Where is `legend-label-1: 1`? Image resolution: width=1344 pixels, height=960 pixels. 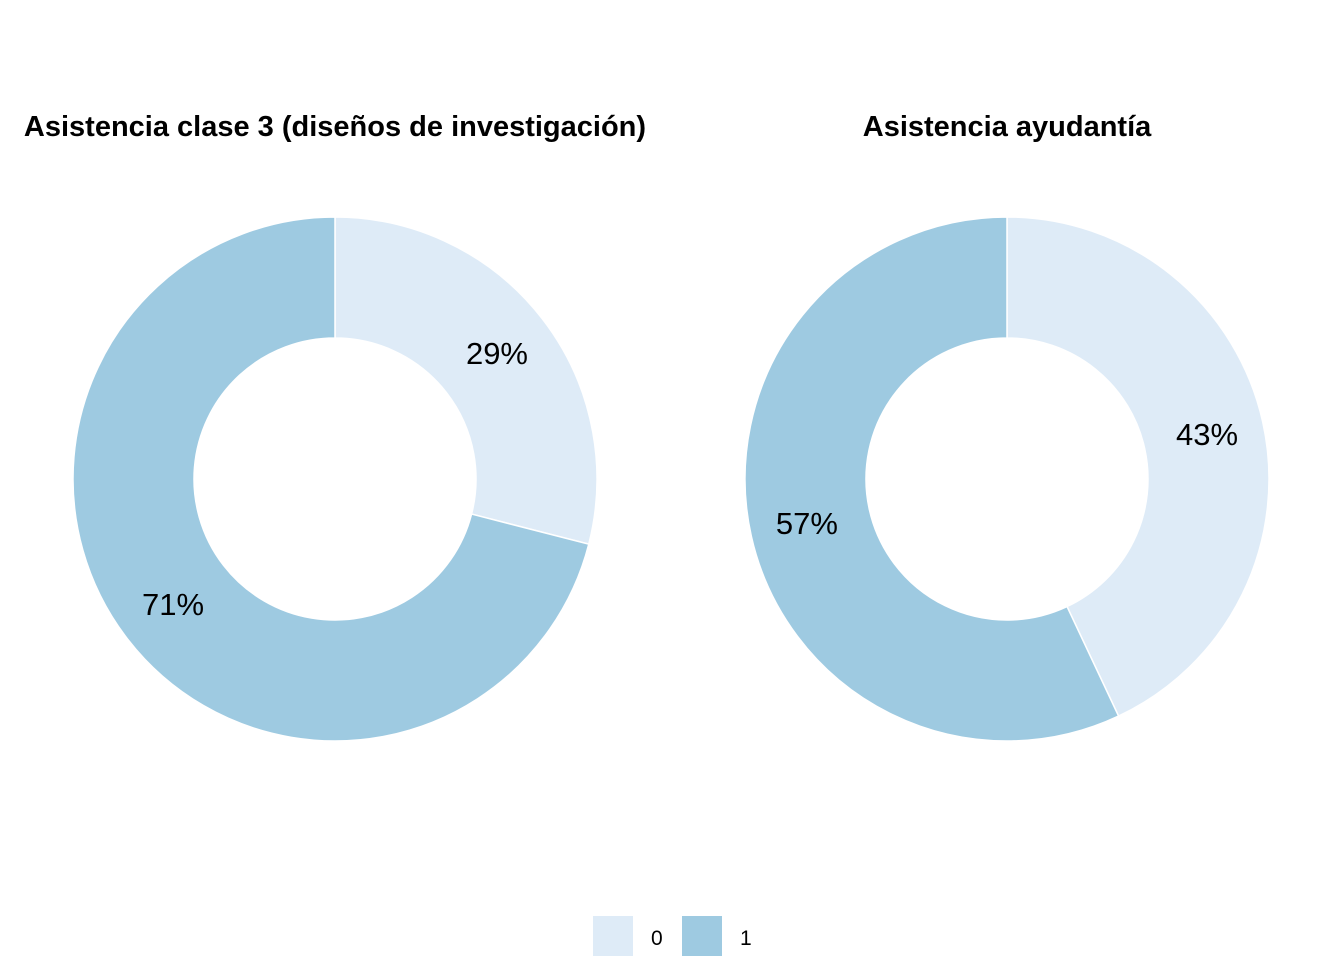
legend-label-1: 1 is located at coordinates (746, 938).